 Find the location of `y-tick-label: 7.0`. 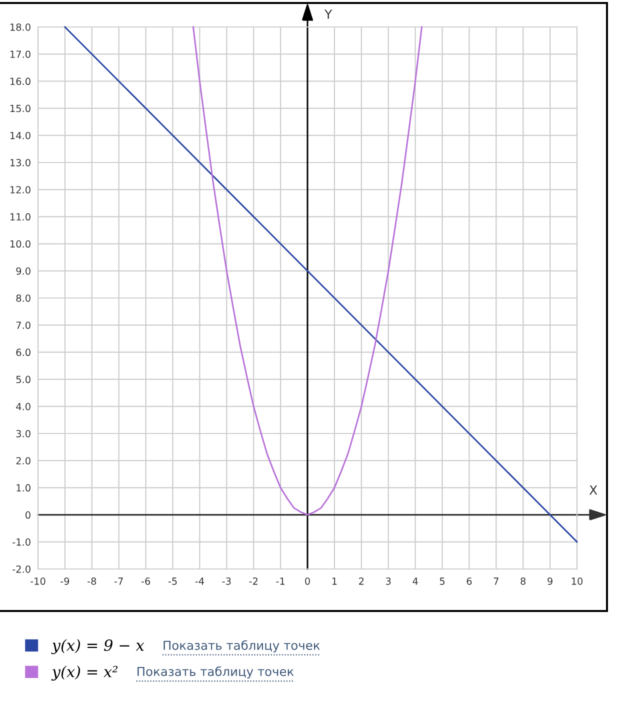

y-tick-label: 7.0 is located at coordinates (23, 325).